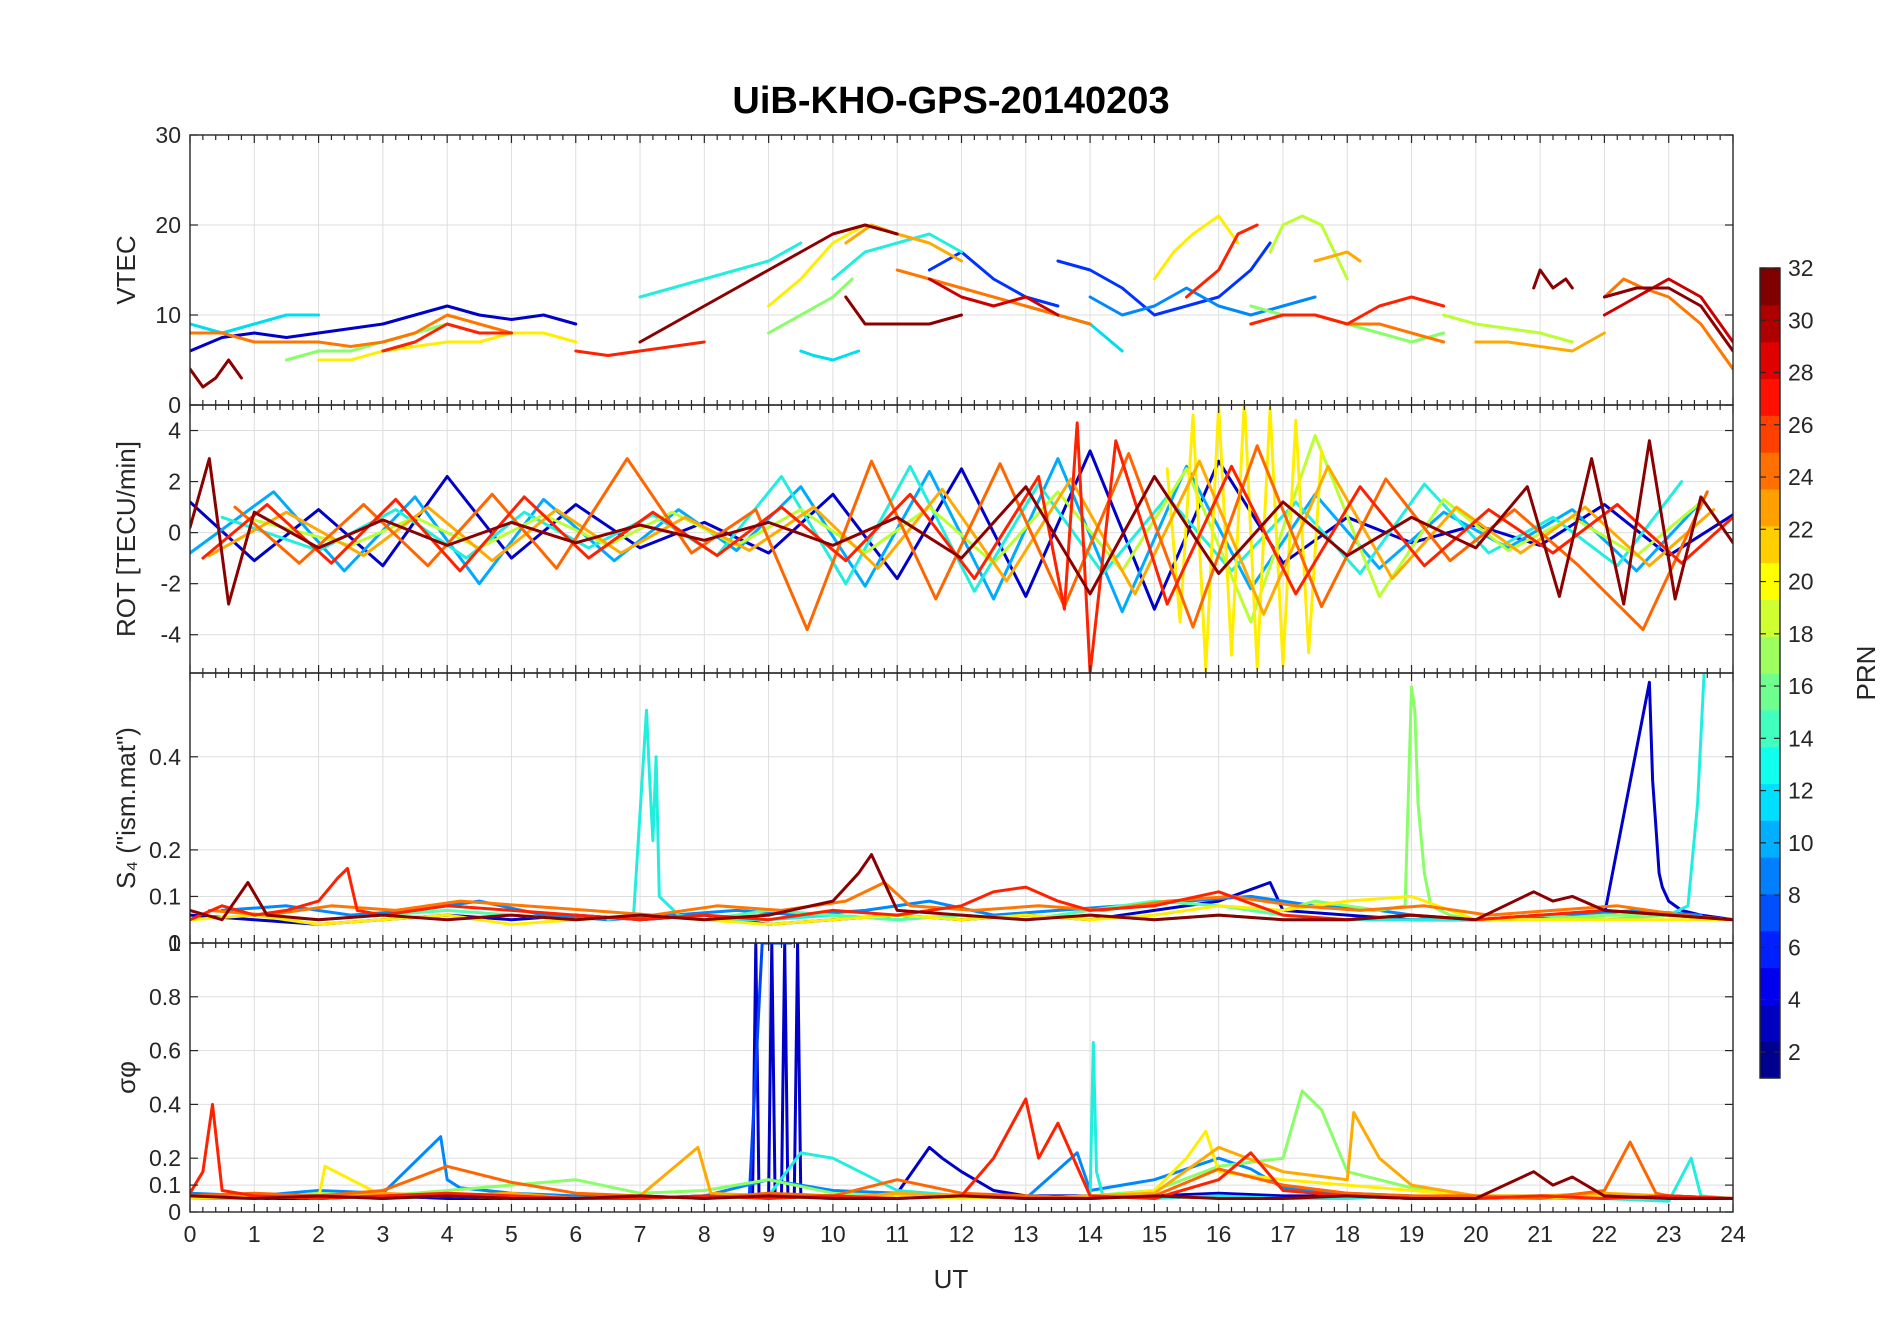 The height and width of the screenshot is (1330, 1902). I want to click on x-tick-label: 5, so click(511, 1234).